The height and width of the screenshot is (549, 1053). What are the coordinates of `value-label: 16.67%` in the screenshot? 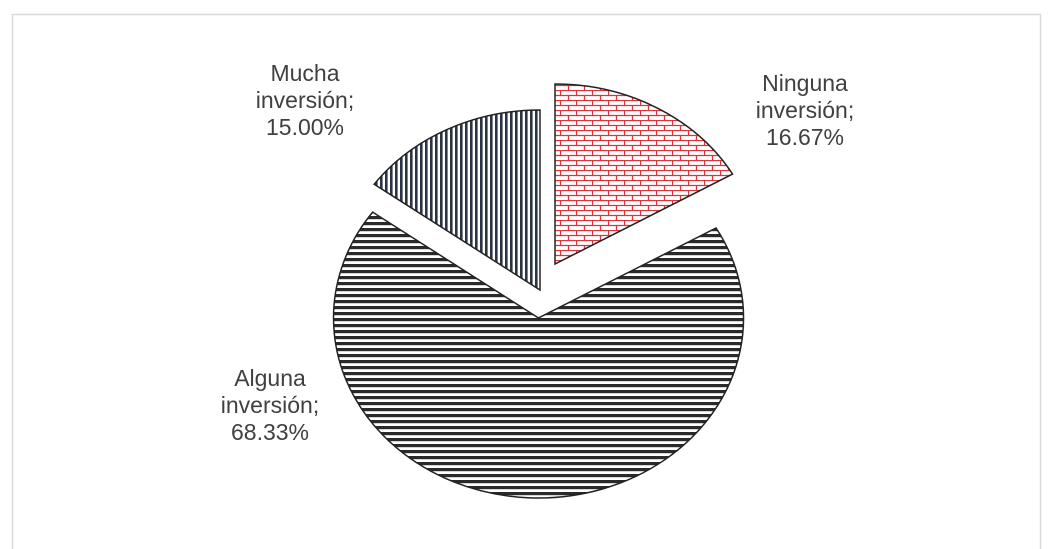 It's located at (804, 137).